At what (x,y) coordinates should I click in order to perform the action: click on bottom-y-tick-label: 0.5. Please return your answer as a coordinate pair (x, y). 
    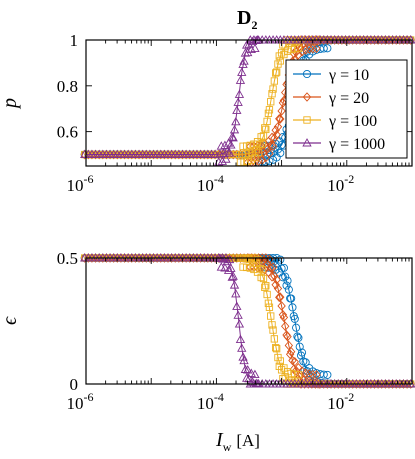
    Looking at the image, I should click on (67, 258).